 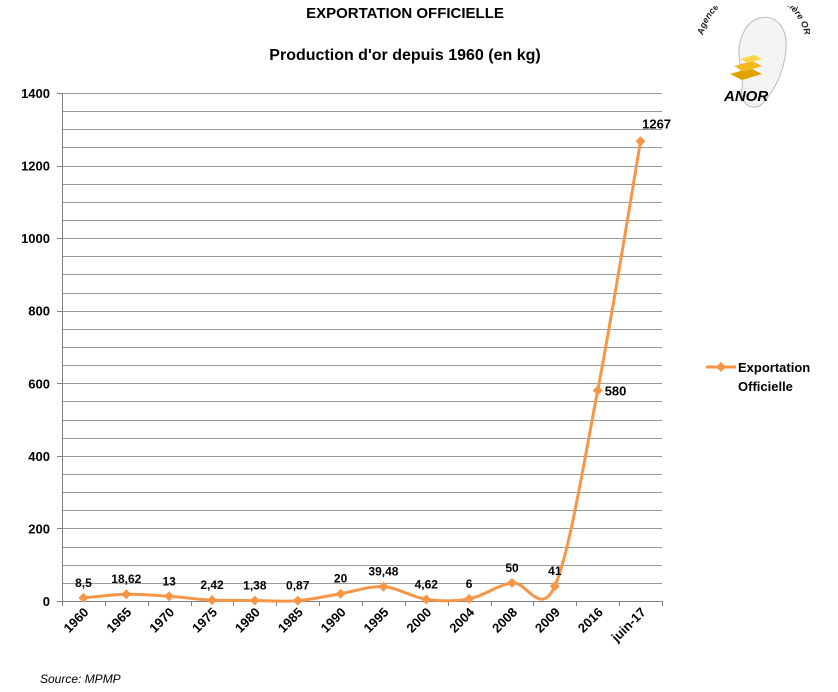 I want to click on x-tick-label: 2008, so click(x=504, y=620).